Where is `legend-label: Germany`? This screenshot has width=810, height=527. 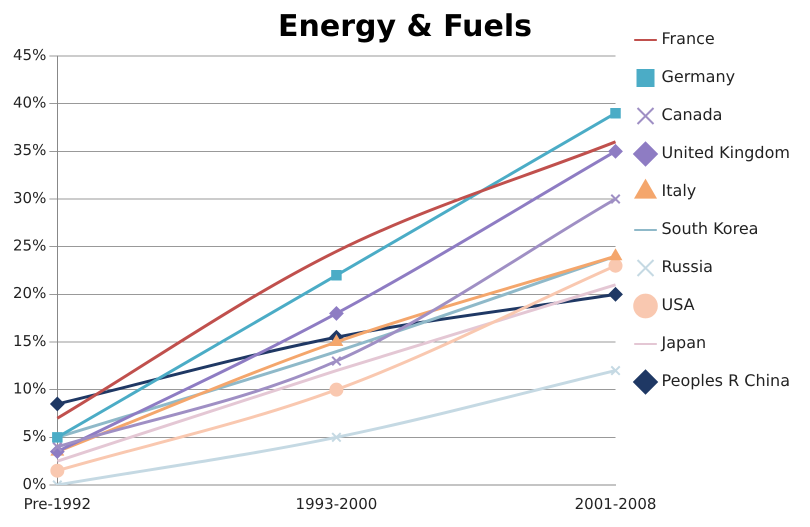 legend-label: Germany is located at coordinates (699, 76).